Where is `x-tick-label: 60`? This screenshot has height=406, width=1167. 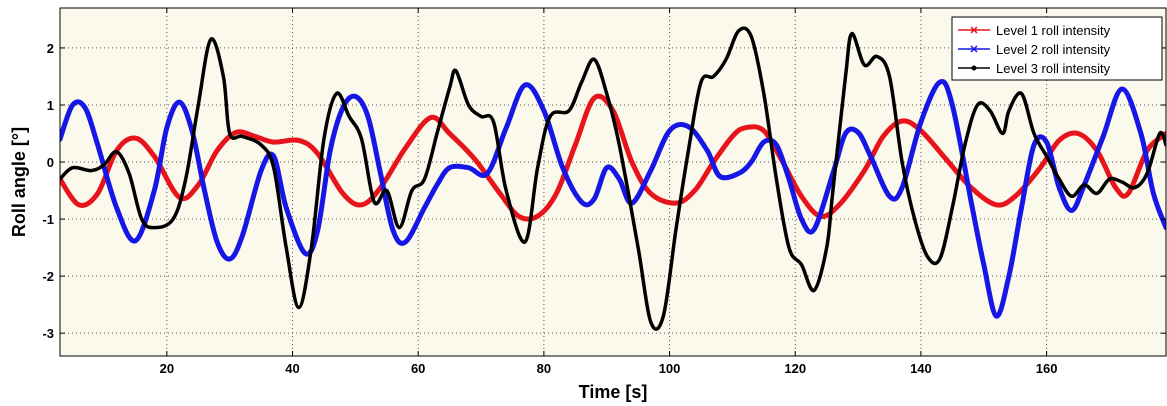 x-tick-label: 60 is located at coordinates (418, 368).